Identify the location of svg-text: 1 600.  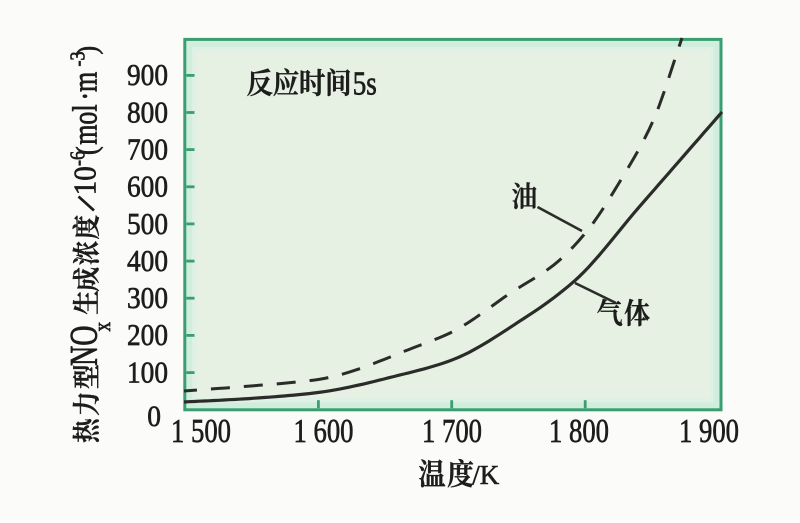
(324, 430).